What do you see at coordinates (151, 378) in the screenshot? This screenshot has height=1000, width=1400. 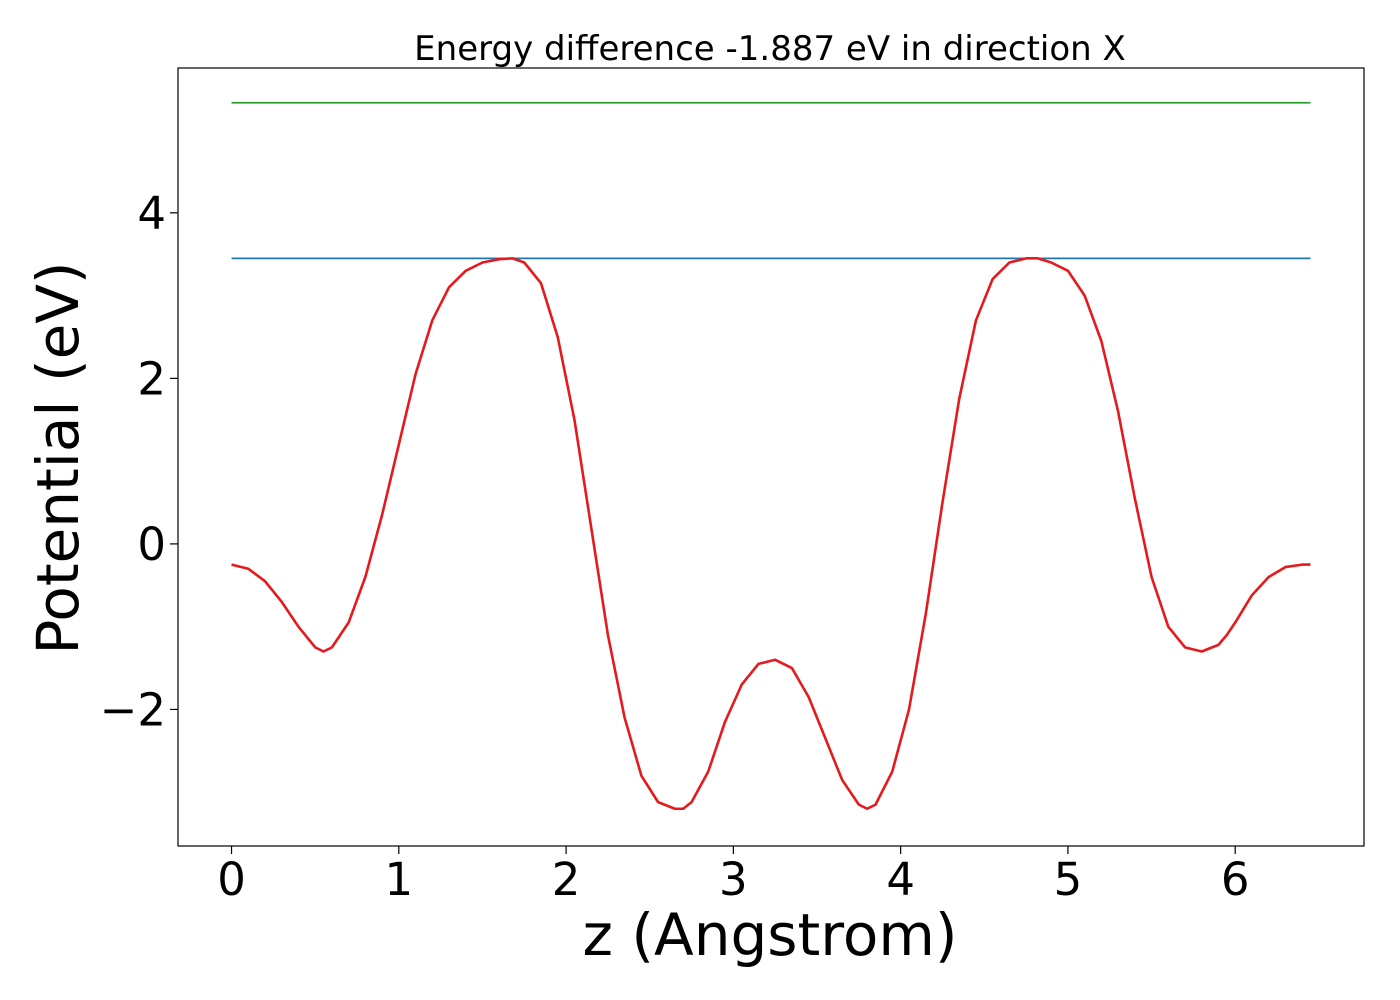 I see `y-tick-label: 2` at bounding box center [151, 378].